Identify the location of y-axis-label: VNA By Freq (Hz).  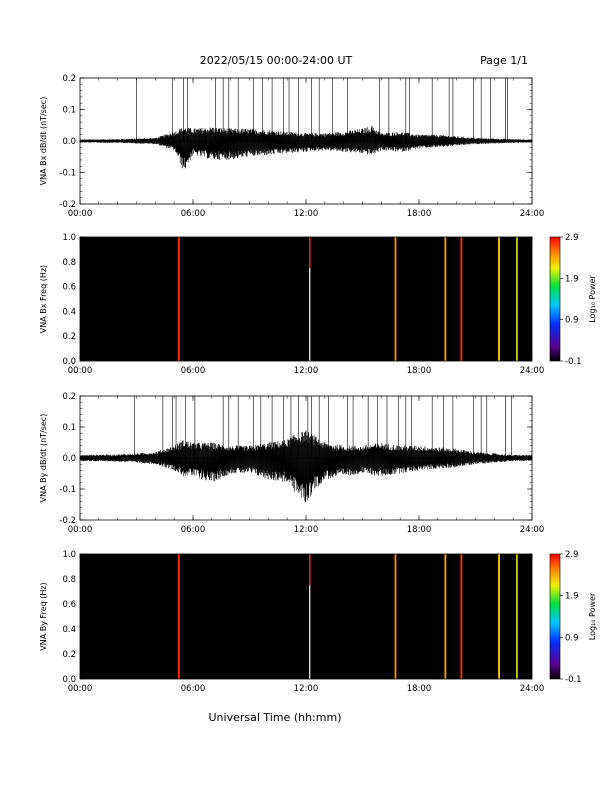
(43, 616).